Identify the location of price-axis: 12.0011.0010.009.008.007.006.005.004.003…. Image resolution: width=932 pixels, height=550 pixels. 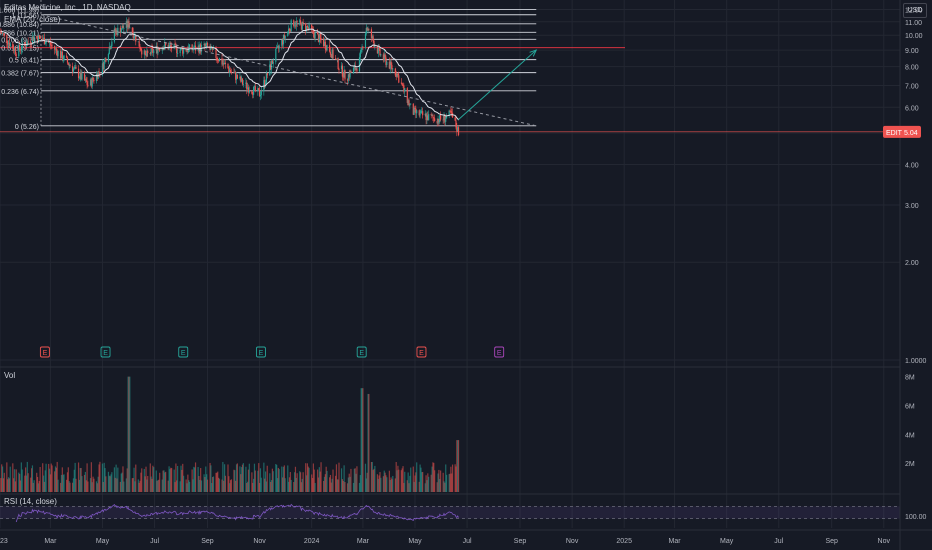
(905, 275).